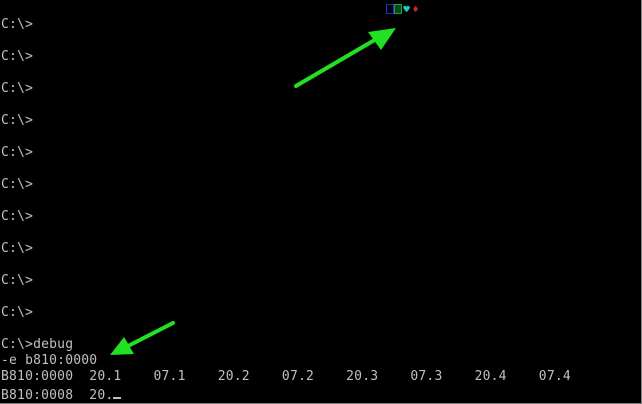 This screenshot has height=404, width=642. What do you see at coordinates (117, 392) in the screenshot?
I see `text-cursor` at bounding box center [117, 392].